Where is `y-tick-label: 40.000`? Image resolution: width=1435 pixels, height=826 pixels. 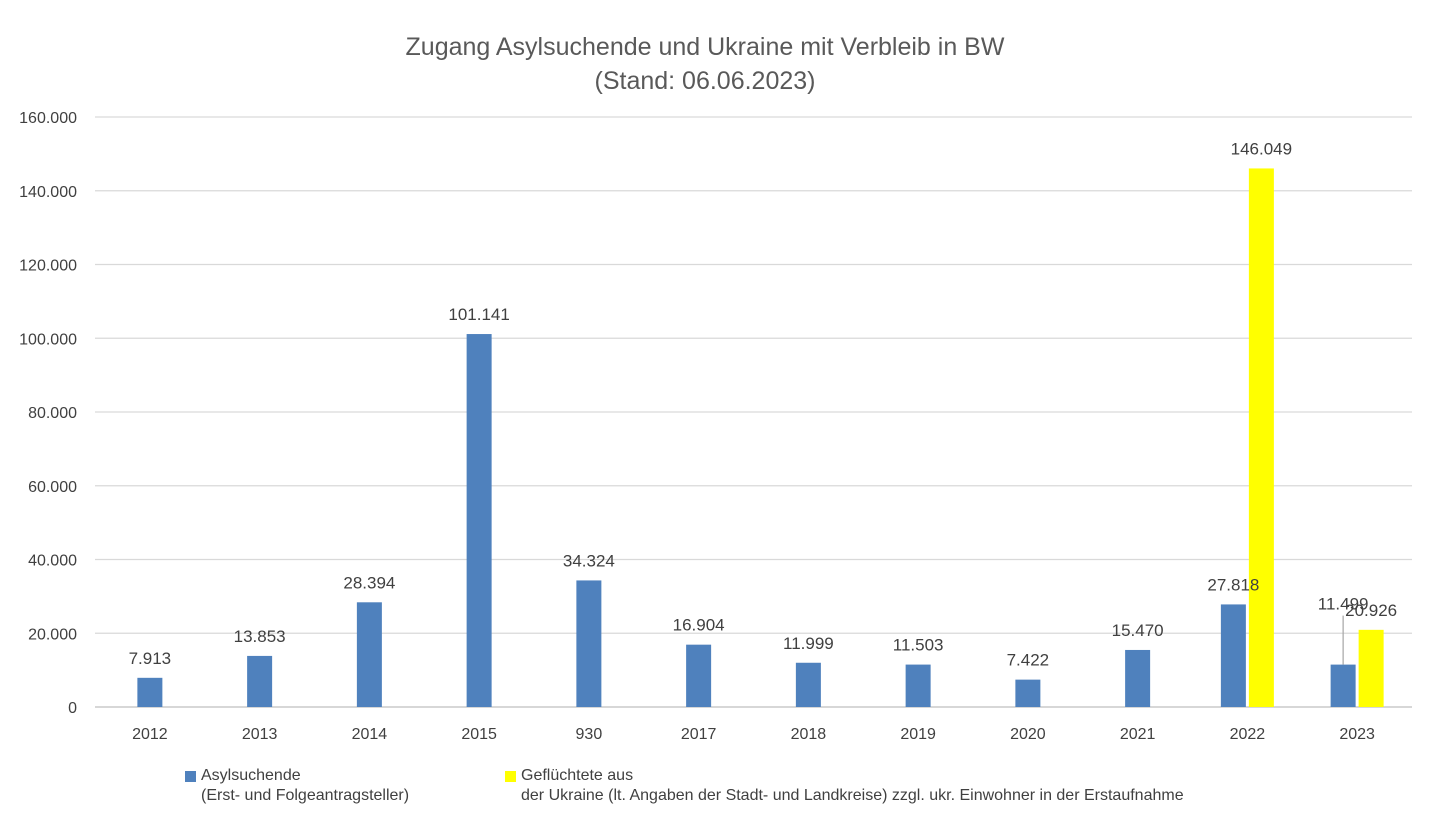 y-tick-label: 40.000 is located at coordinates (52, 561).